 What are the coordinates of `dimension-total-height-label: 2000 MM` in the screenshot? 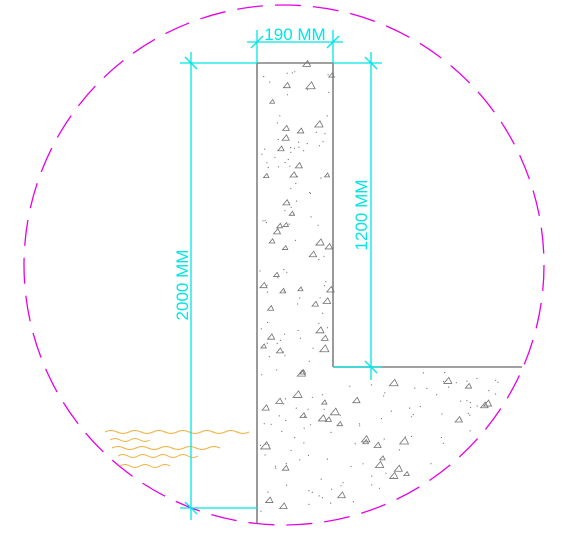 It's located at (182, 285).